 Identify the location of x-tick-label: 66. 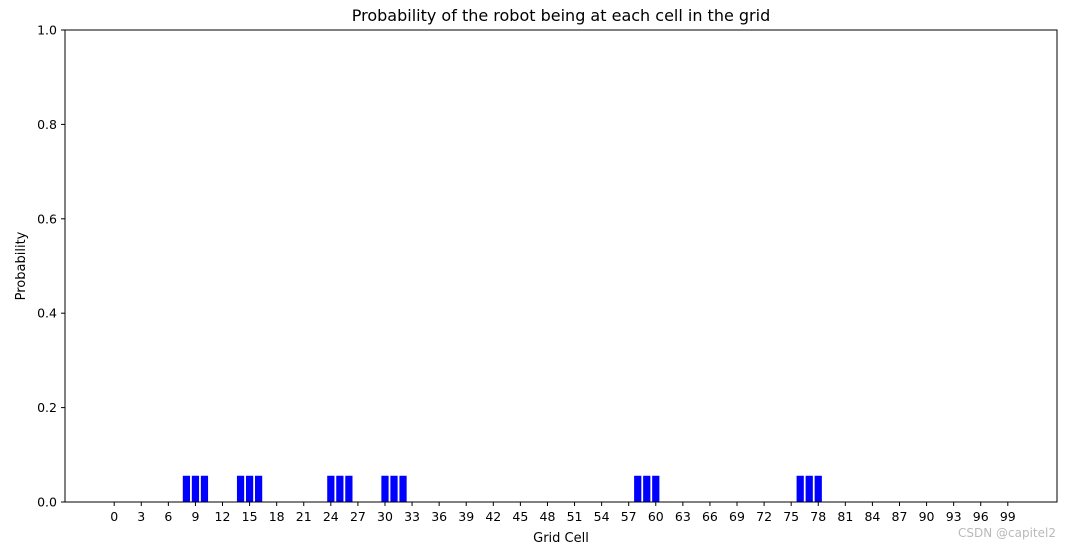
(710, 516).